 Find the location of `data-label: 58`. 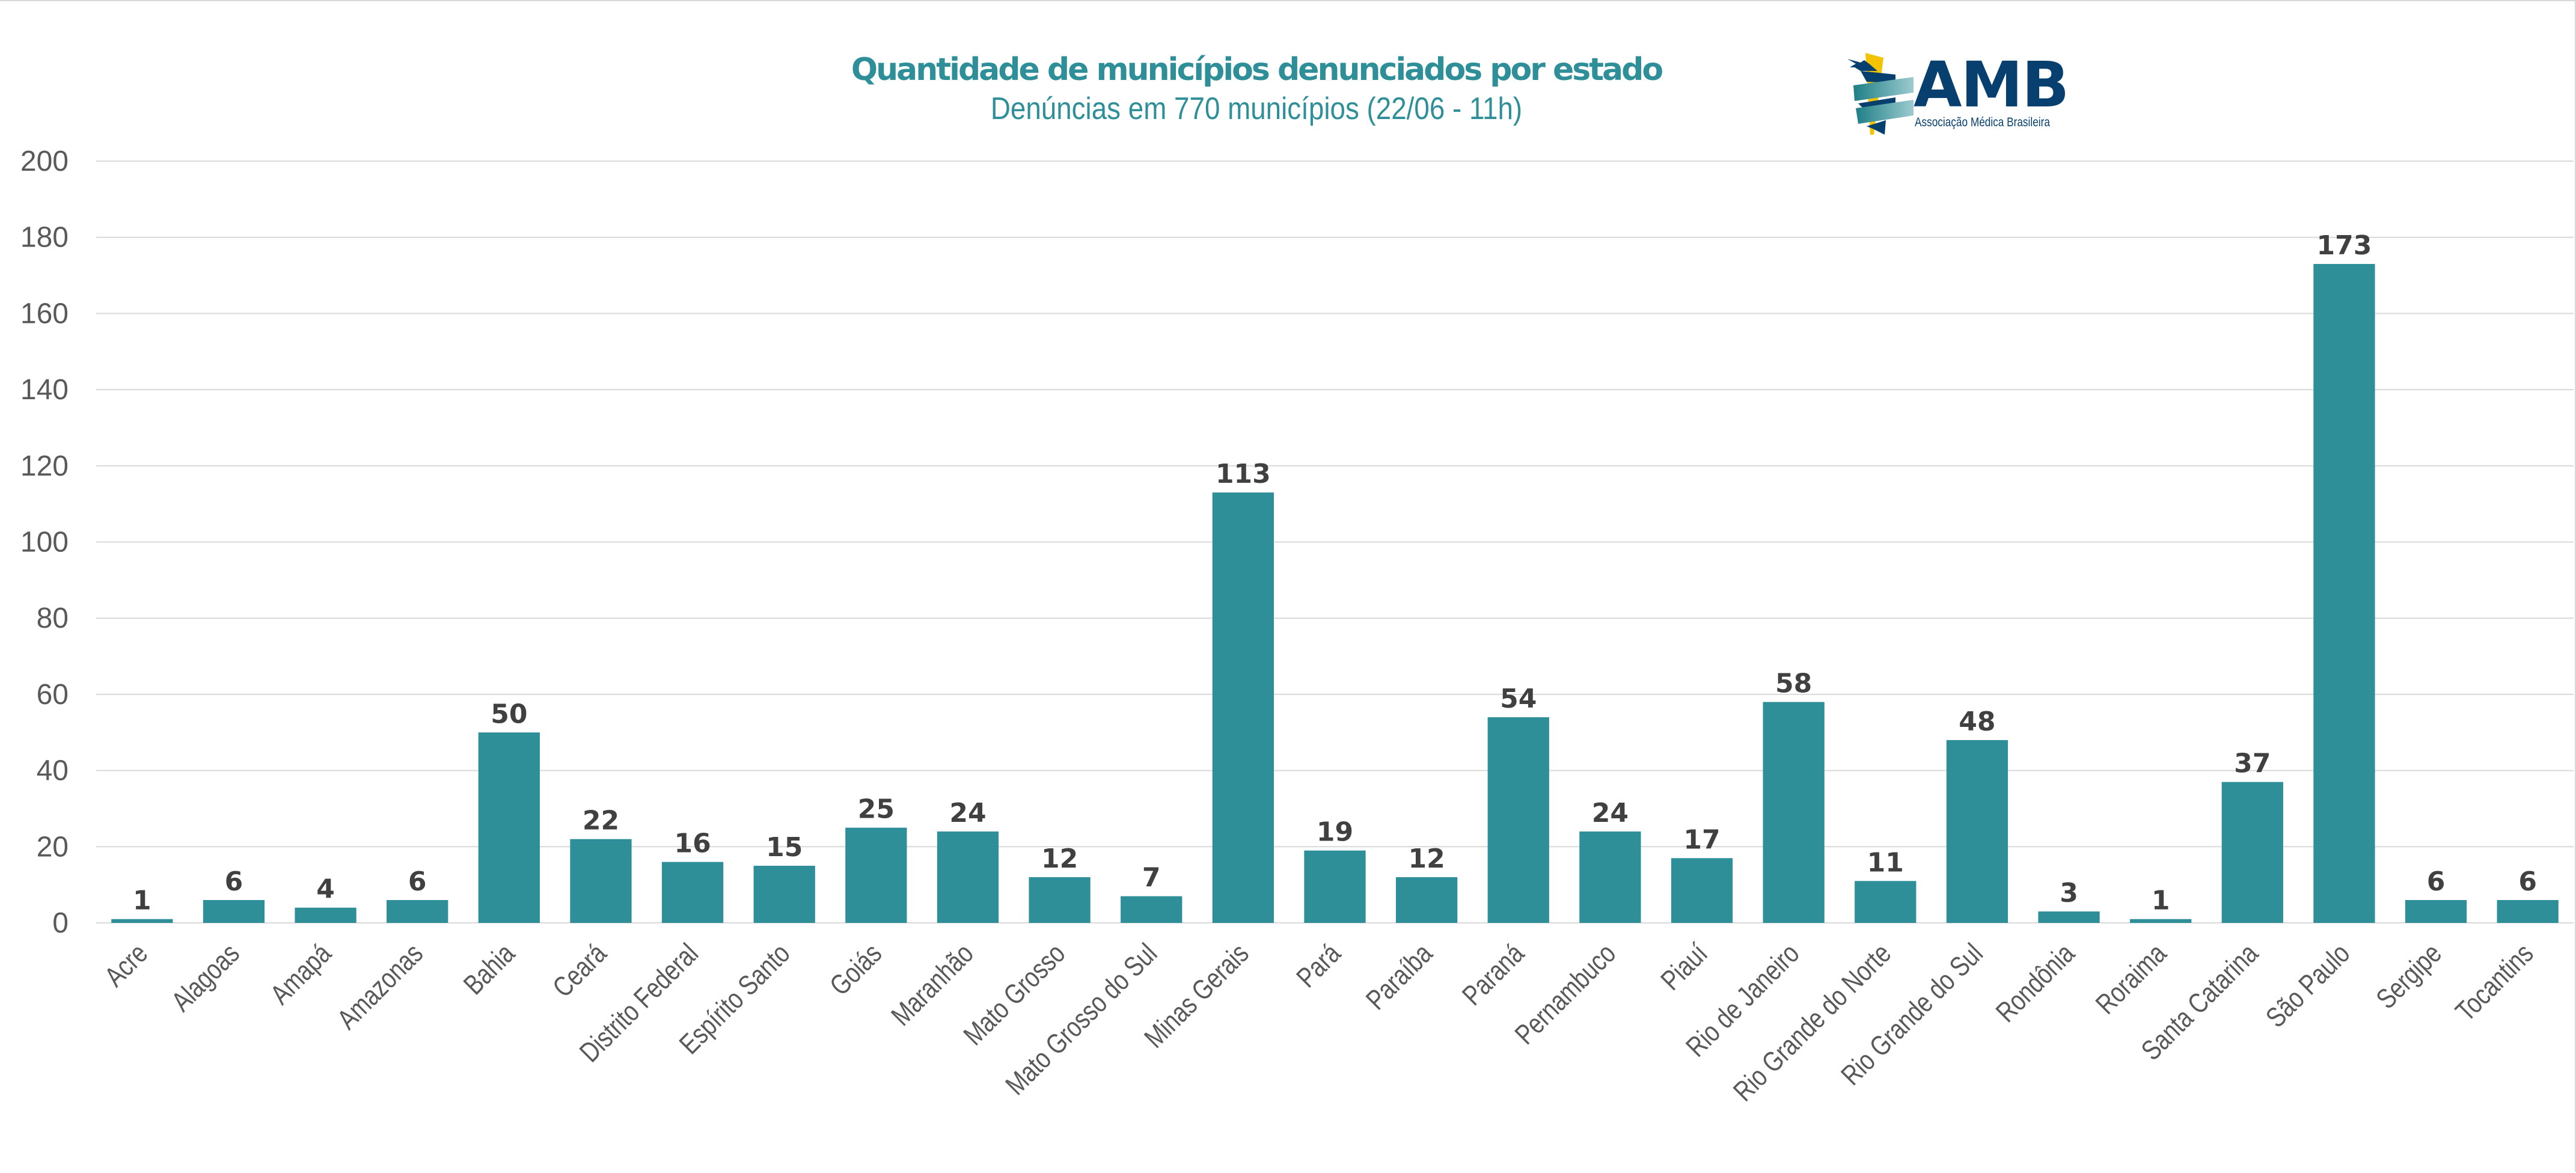

data-label: 58 is located at coordinates (1793, 684).